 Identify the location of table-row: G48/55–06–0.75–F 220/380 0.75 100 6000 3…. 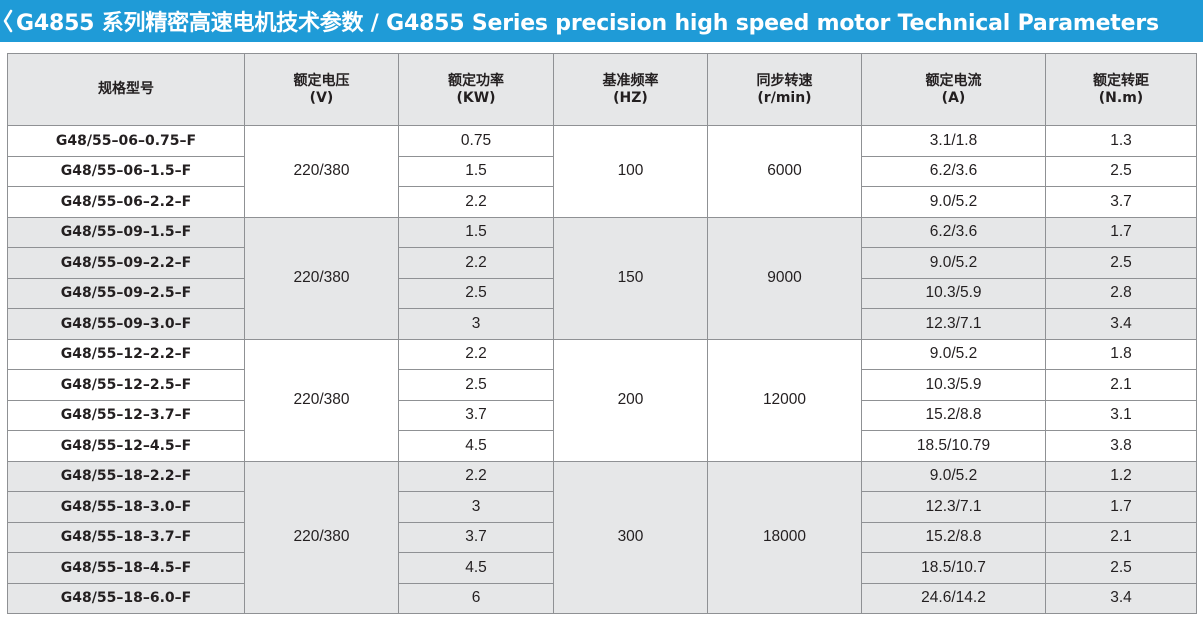
(602, 171).